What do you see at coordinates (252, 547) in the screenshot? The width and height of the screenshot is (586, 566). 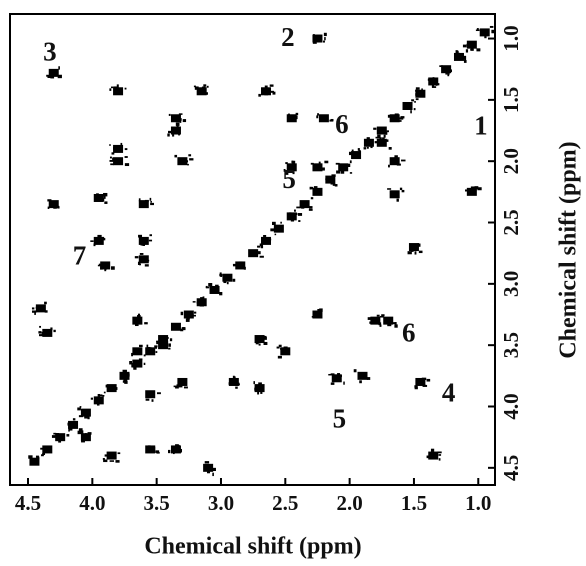 I see `x-axis-label: Chemical shift (ppm)` at bounding box center [252, 547].